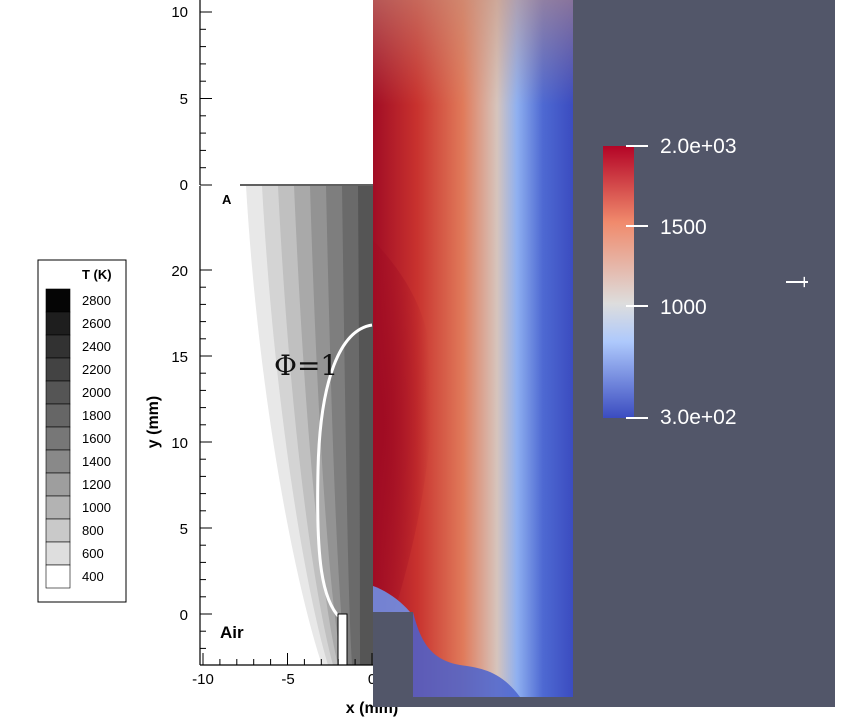 The width and height of the screenshot is (845, 719). What do you see at coordinates (227, 199) in the screenshot?
I see `corner-annotation: A` at bounding box center [227, 199].